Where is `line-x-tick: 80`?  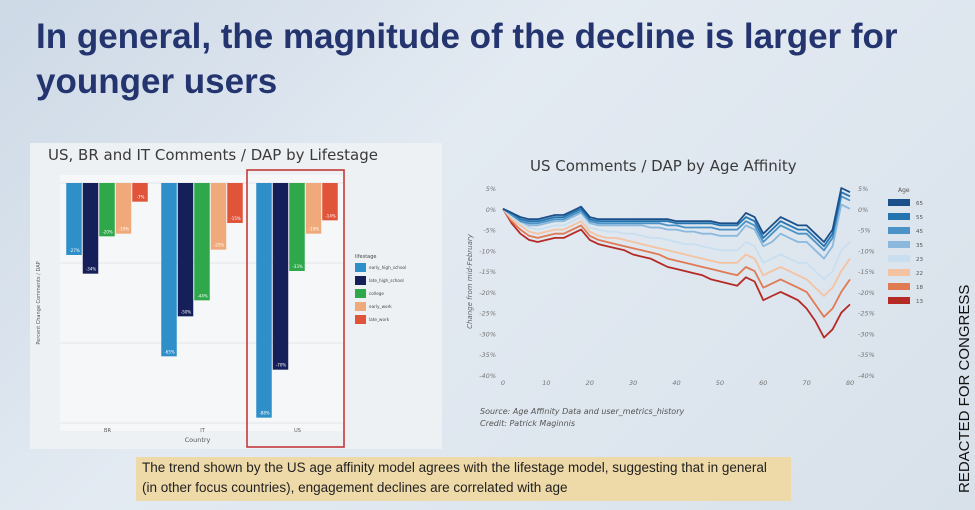 line-x-tick: 80 is located at coordinates (850, 383).